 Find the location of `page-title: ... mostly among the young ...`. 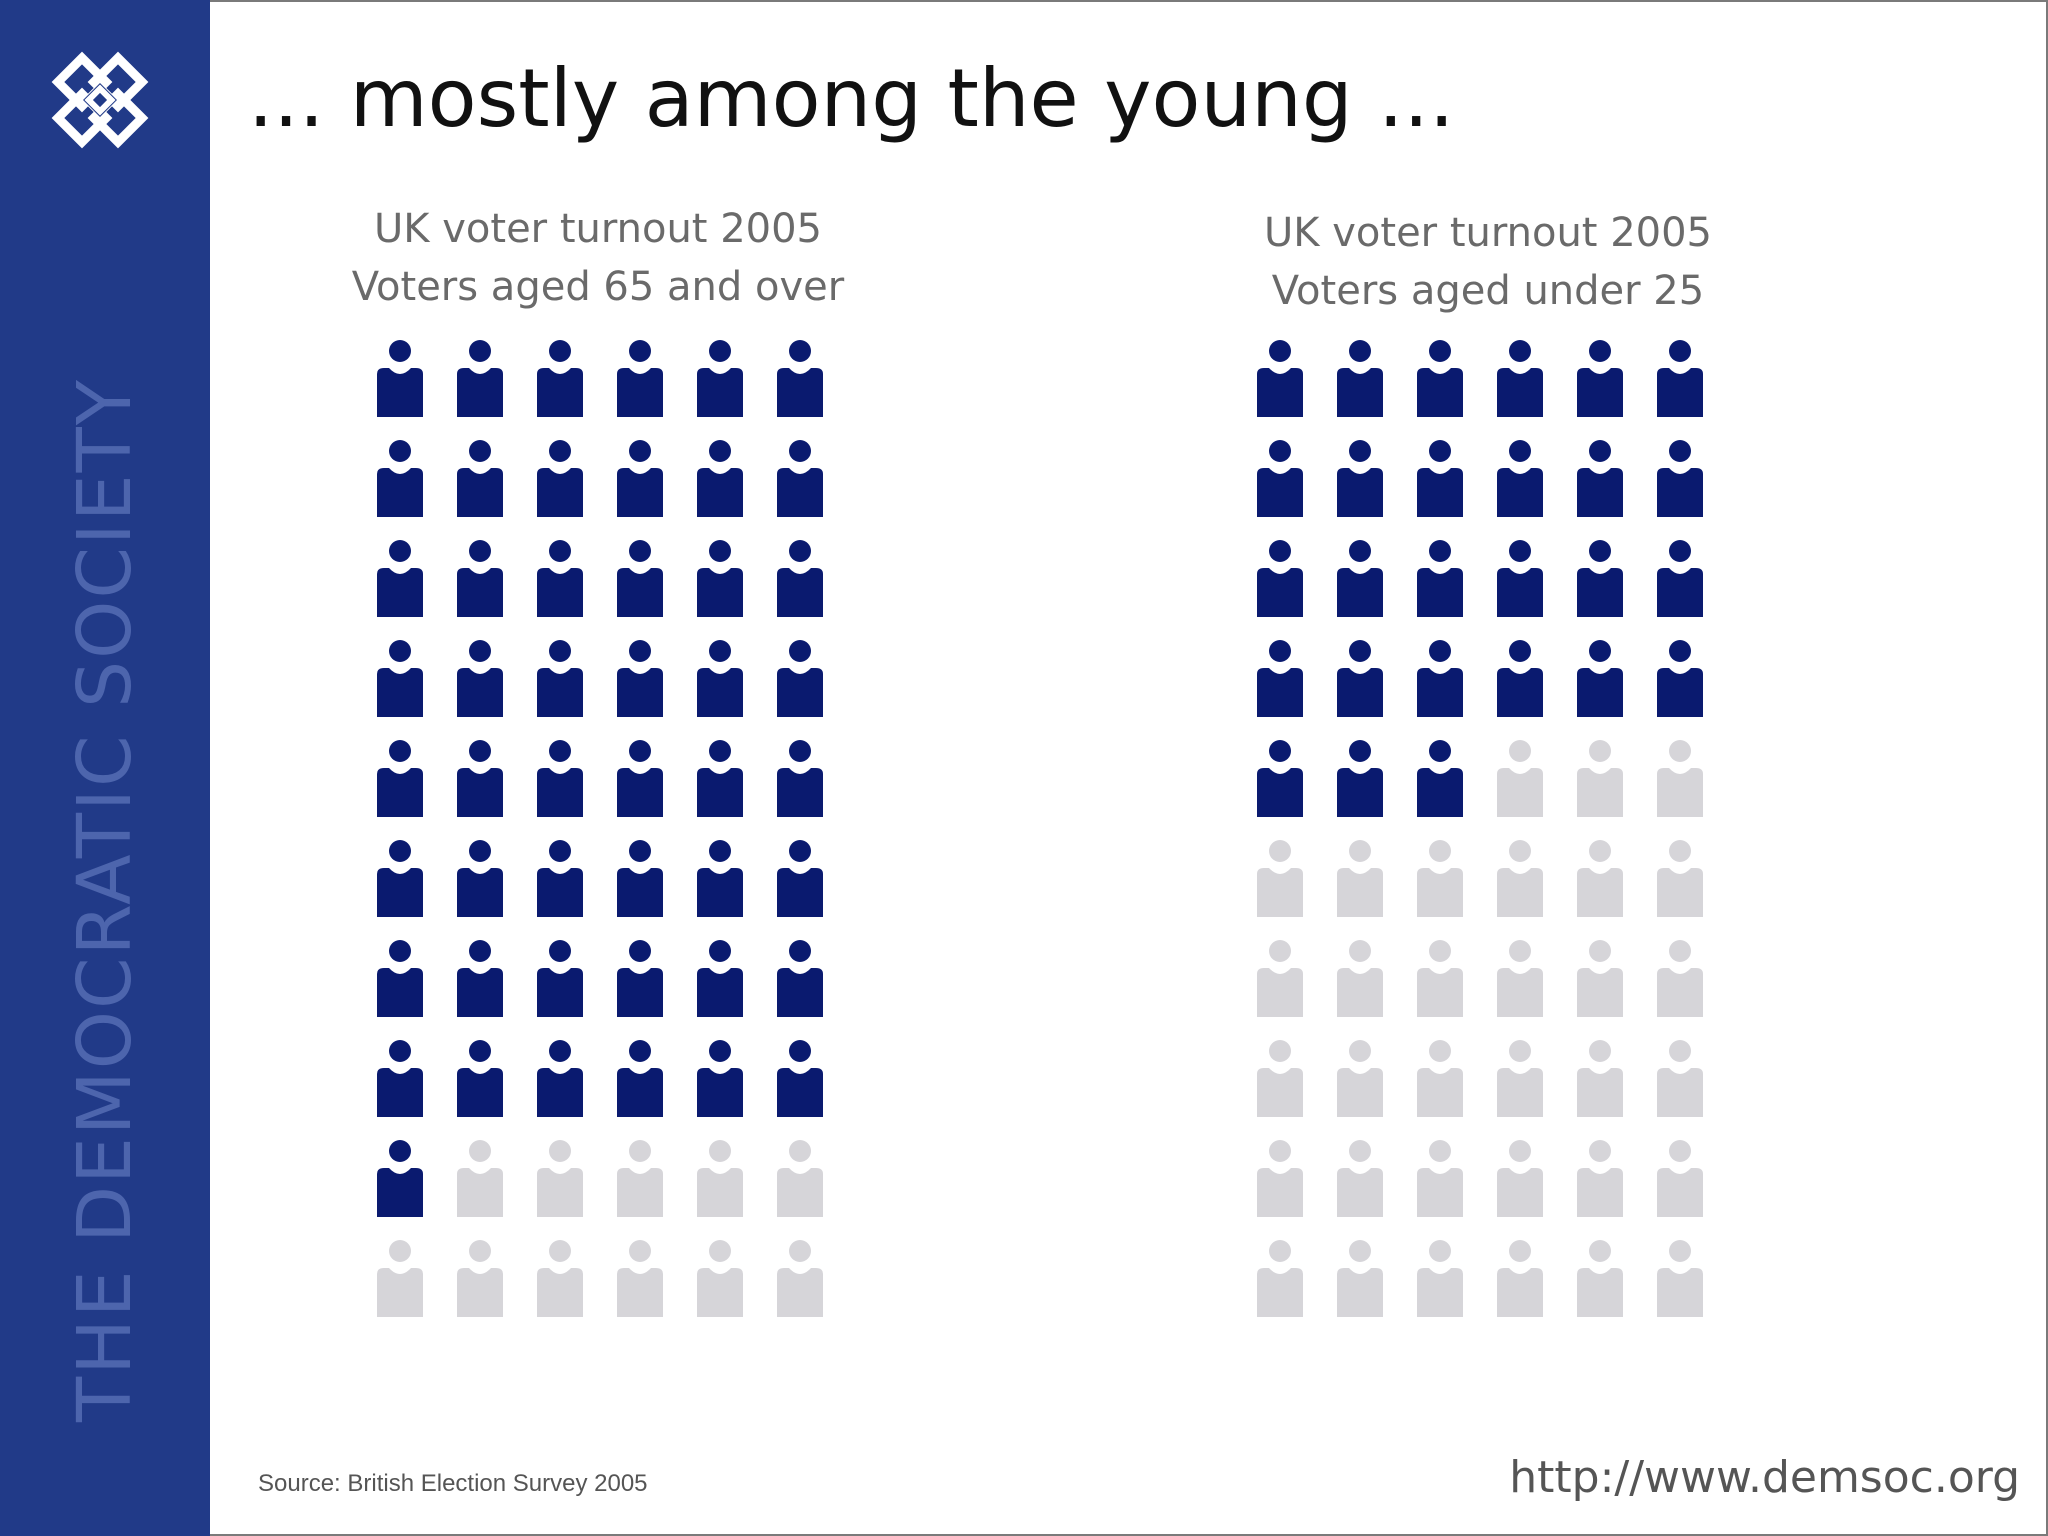

page-title: ... mostly among the young ... is located at coordinates (851, 98).